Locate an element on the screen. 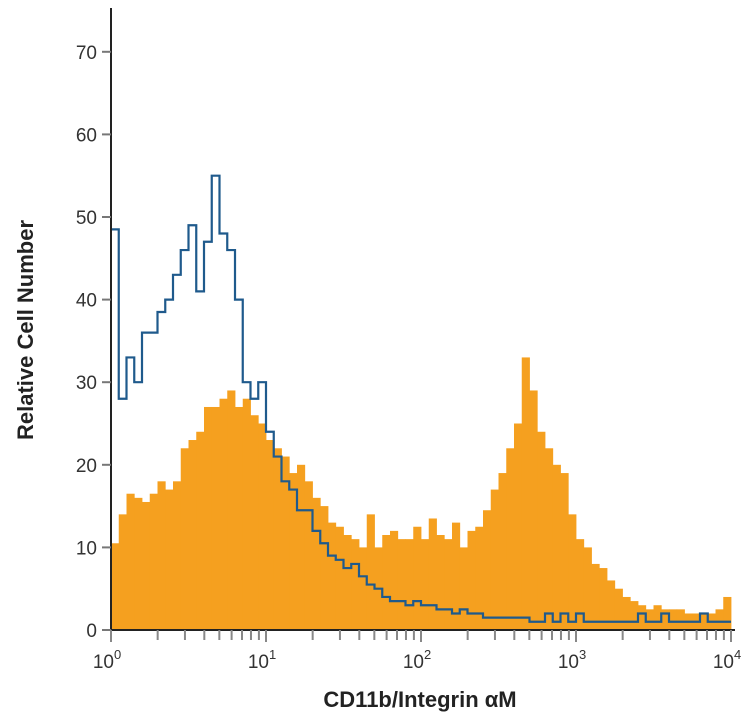 Image resolution: width=750 pixels, height=722 pixels. x-axis-title: CD11b/Integrin αM is located at coordinates (419, 699).